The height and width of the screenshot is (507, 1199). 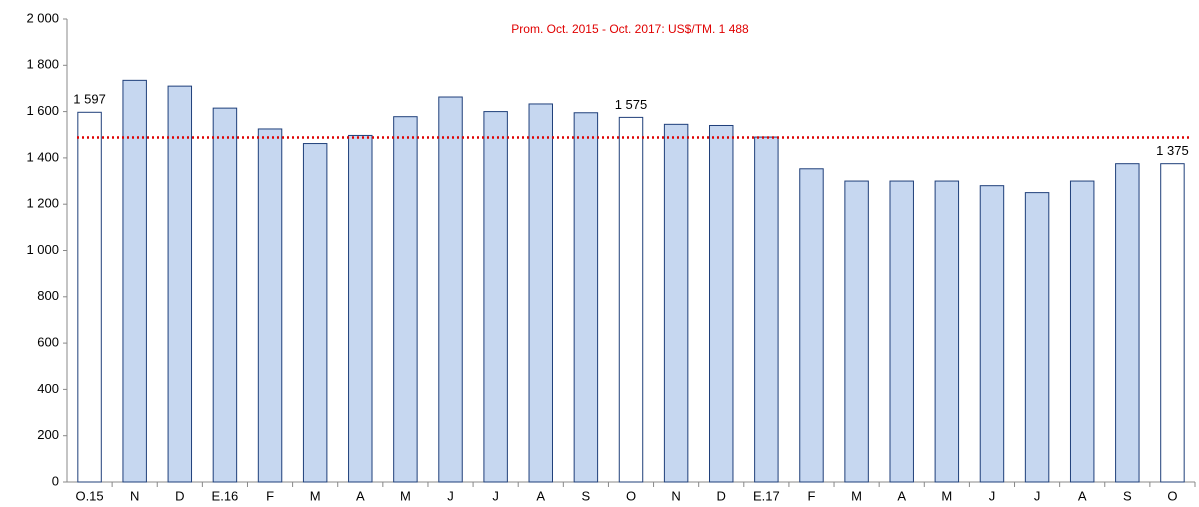 I want to click on x-tick-label: E.17, so click(x=766, y=495).